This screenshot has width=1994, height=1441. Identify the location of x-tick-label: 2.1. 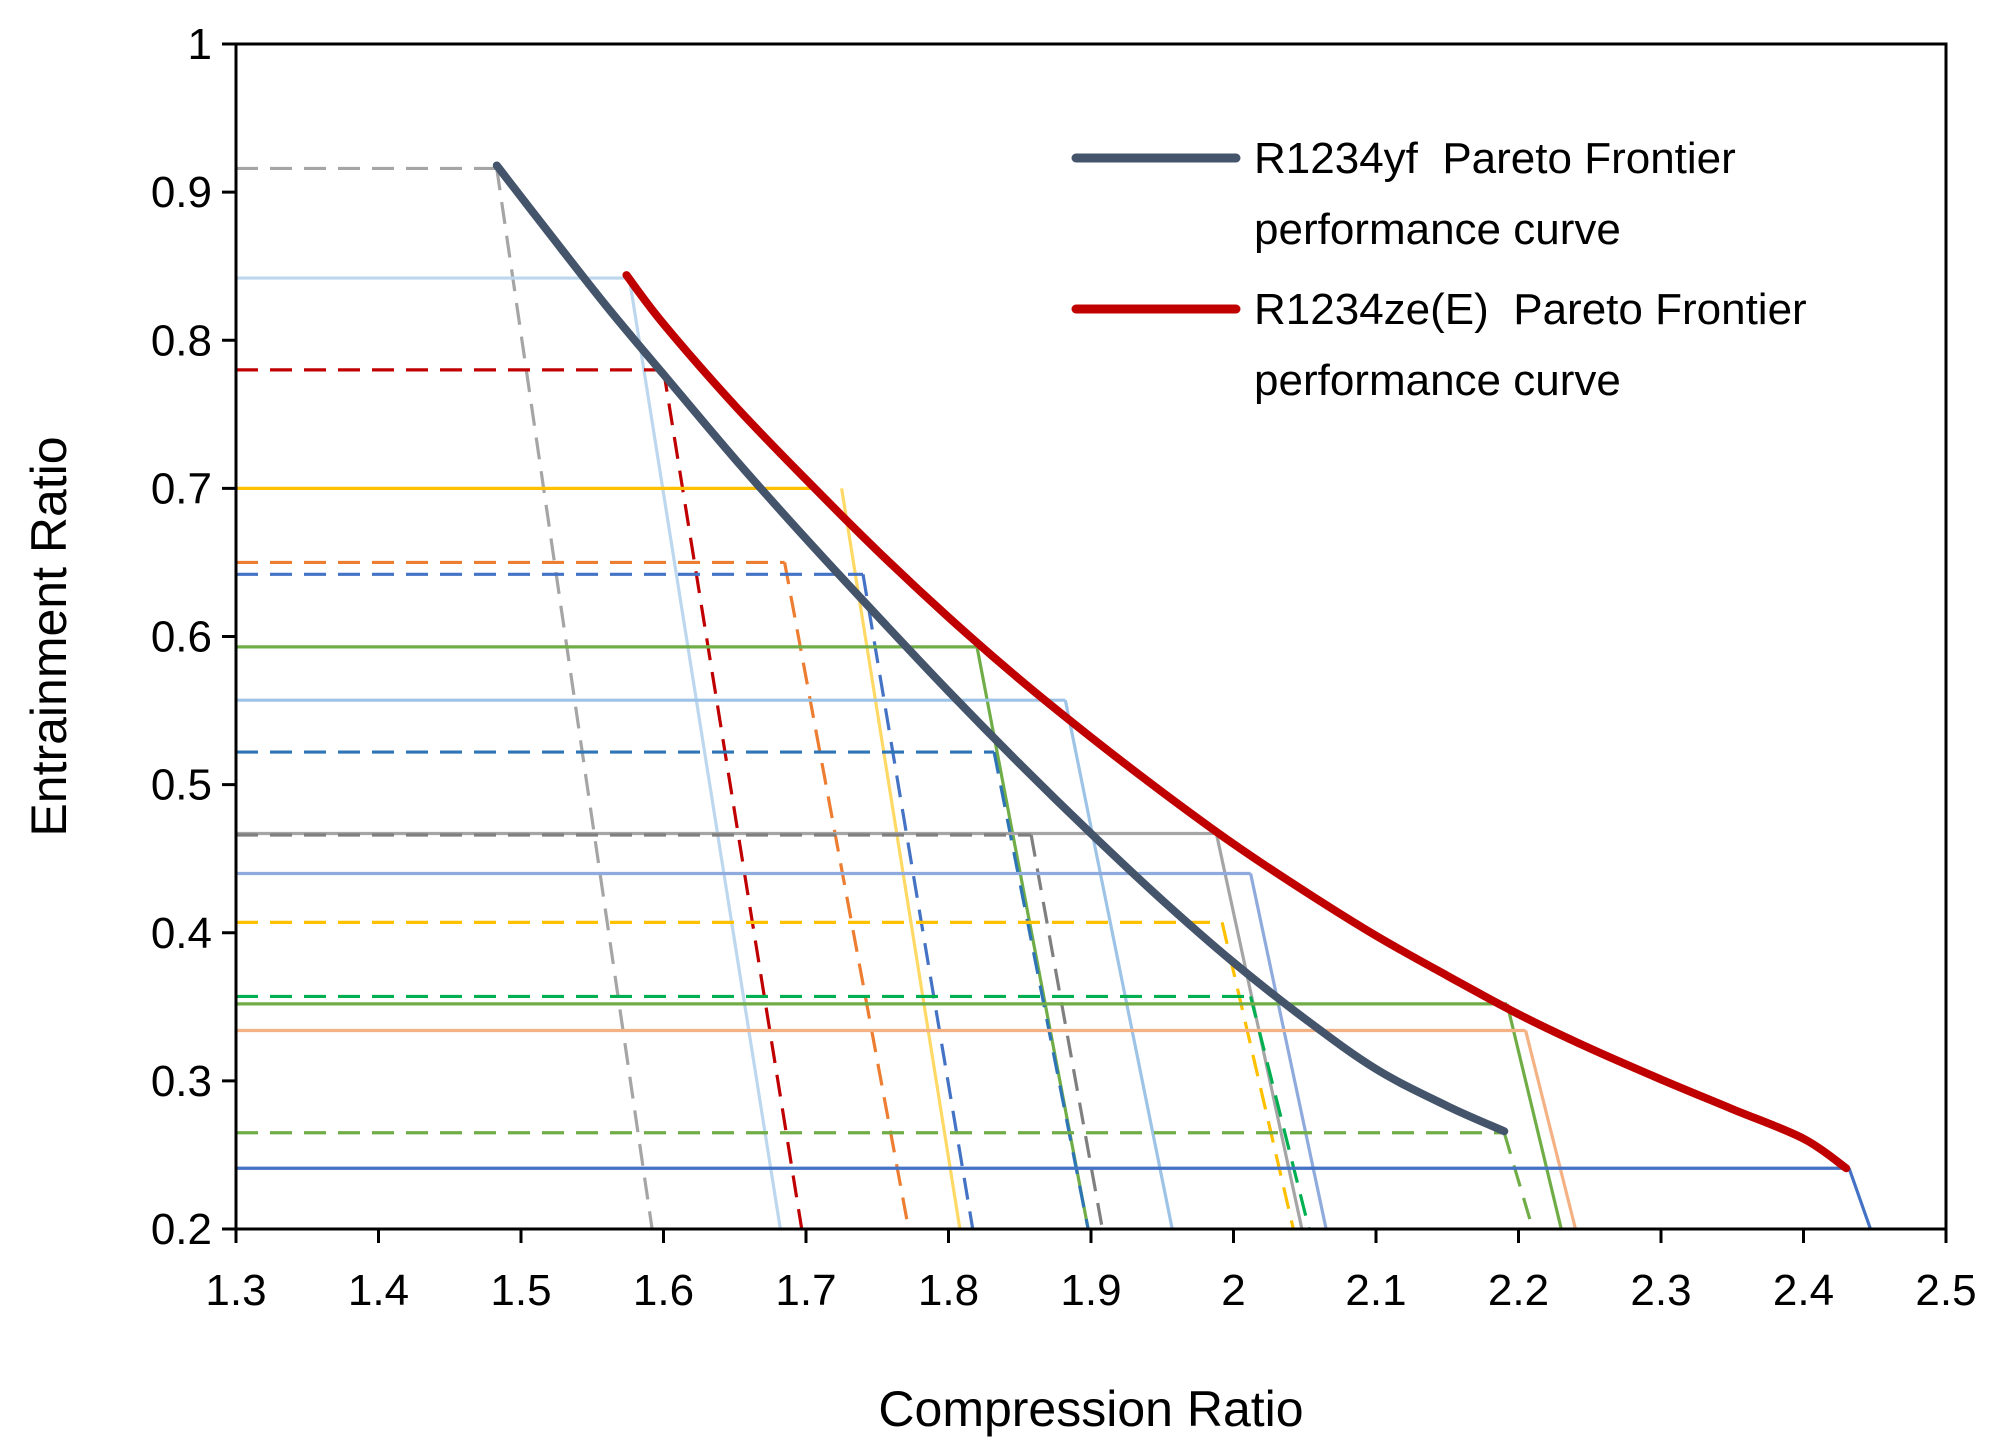
(1375, 1290).